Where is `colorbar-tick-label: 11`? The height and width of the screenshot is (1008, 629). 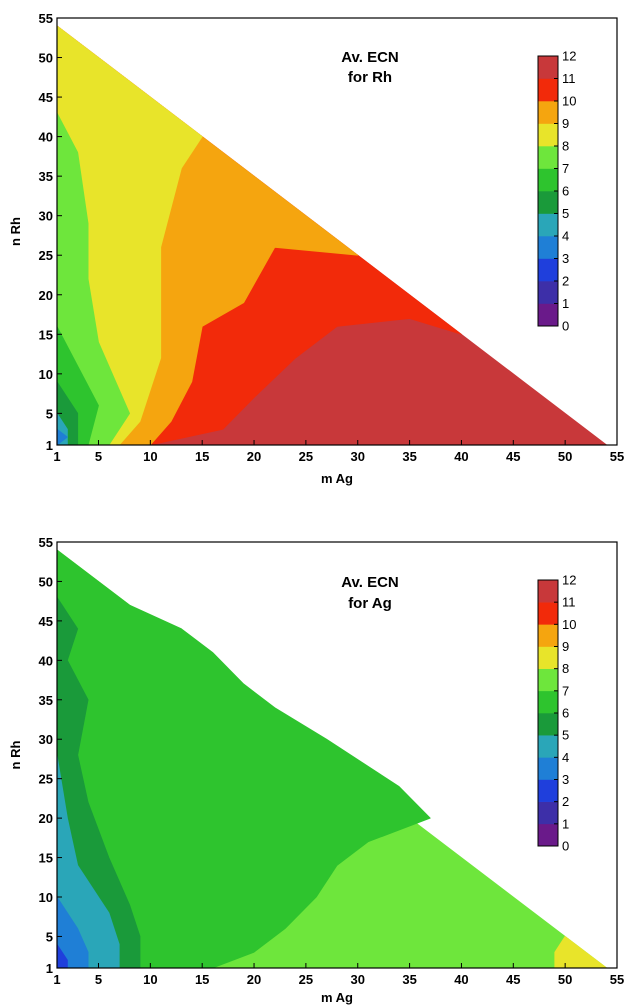 colorbar-tick-label: 11 is located at coordinates (569, 602).